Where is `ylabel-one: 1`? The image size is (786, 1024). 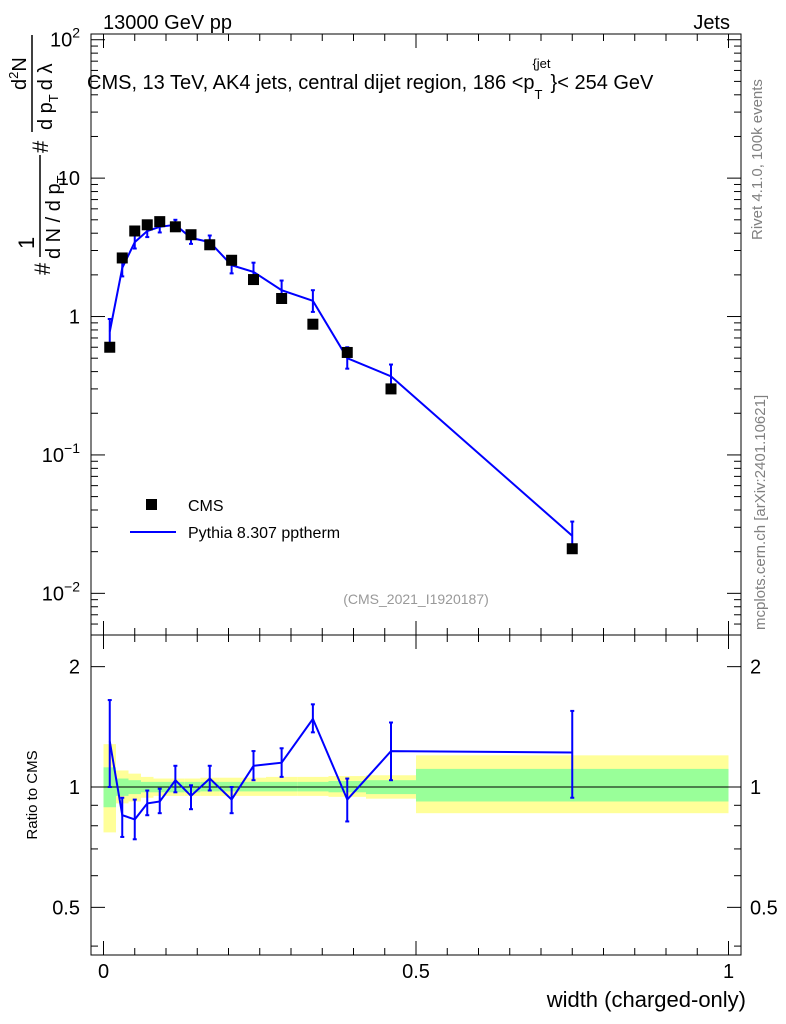 ylabel-one: 1 is located at coordinates (26, 243).